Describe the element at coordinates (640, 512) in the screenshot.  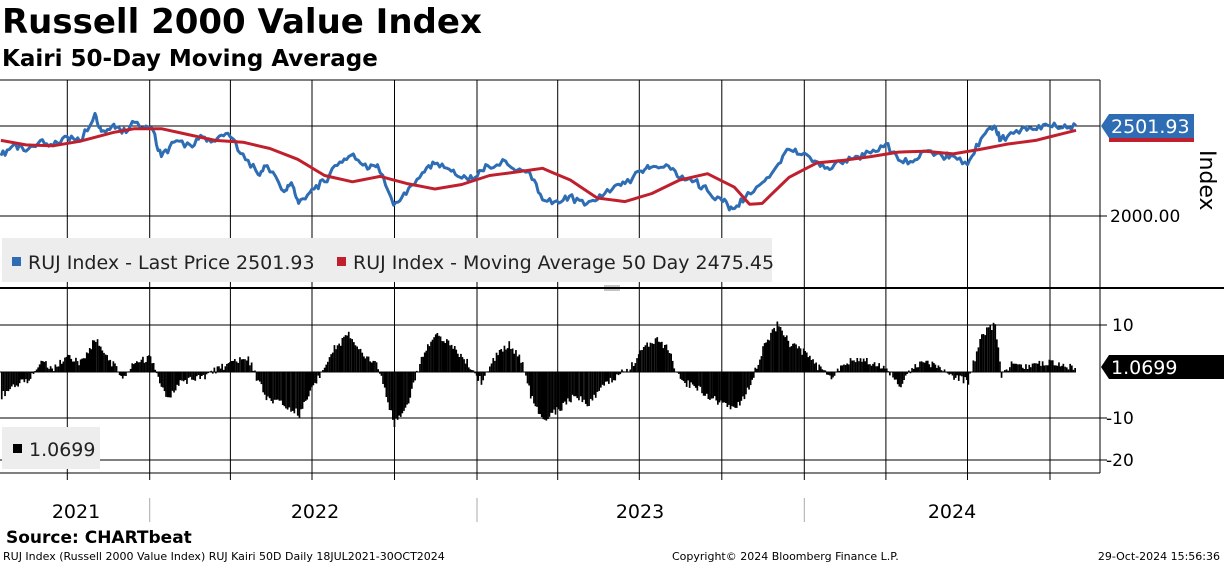
I see `year-label: 2023` at that location.